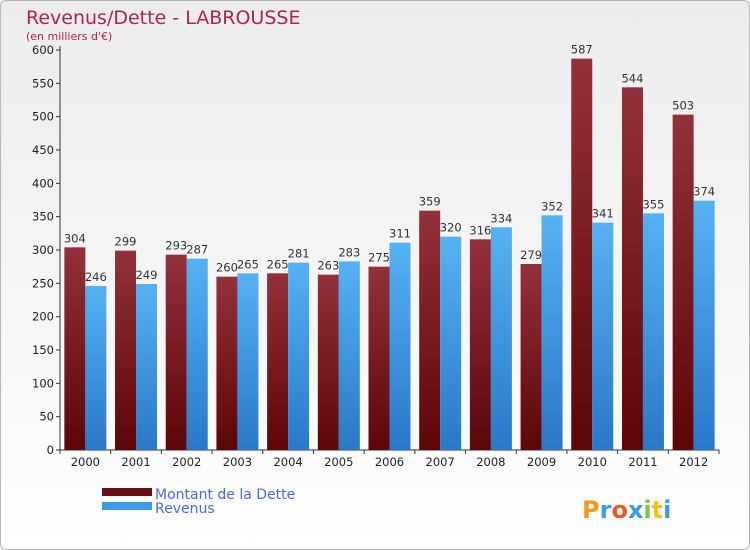 Image resolution: width=750 pixels, height=550 pixels. What do you see at coordinates (176, 246) in the screenshot?
I see `data-label: 293` at bounding box center [176, 246].